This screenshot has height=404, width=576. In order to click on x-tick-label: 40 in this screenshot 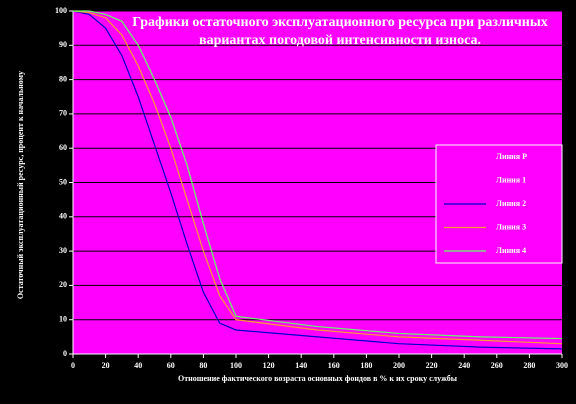, I will do `click(138, 365)`.